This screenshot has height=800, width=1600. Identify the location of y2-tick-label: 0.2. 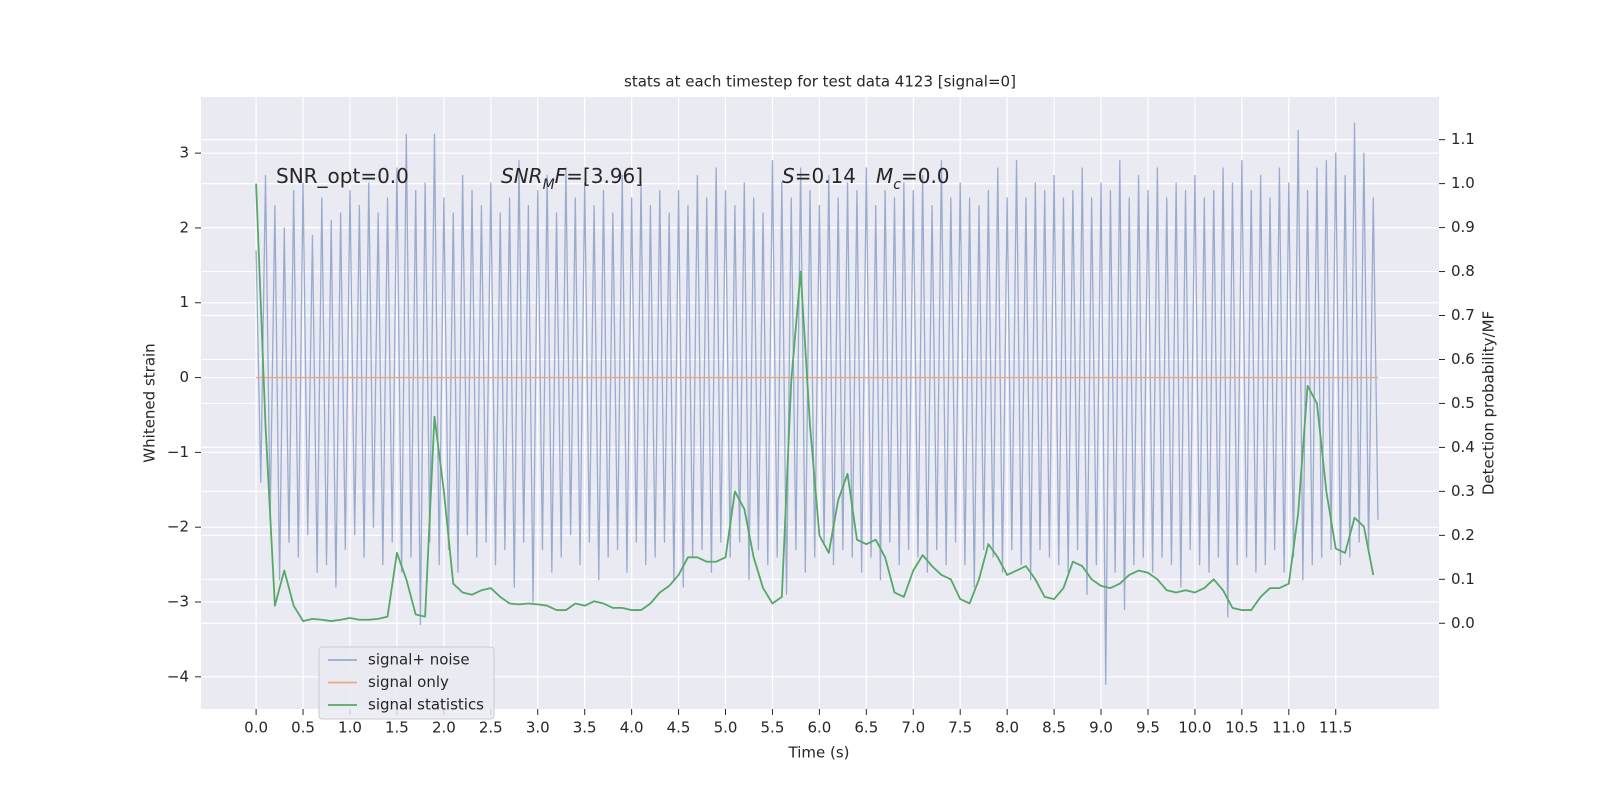
(1463, 535).